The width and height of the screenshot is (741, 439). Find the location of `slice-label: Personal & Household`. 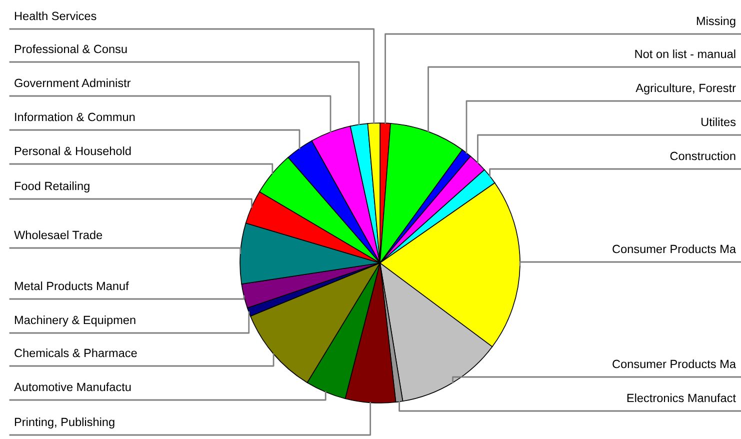

slice-label: Personal & Household is located at coordinates (72, 151).